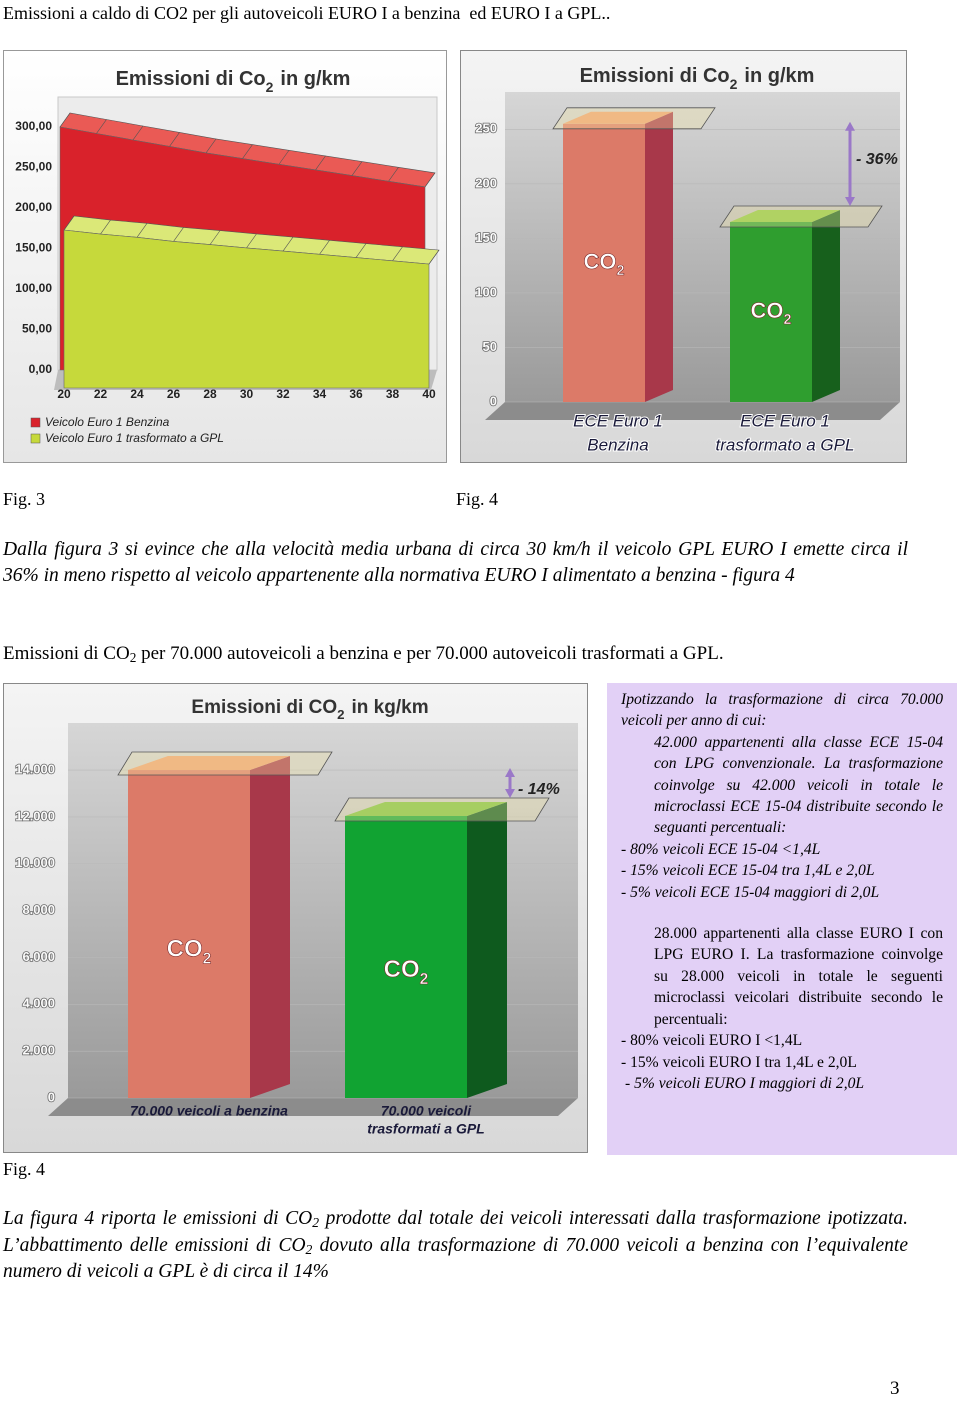 Image resolution: width=960 pixels, height=1402 pixels. Describe the element at coordinates (101, 394) in the screenshot. I see `x-tick-label: 22` at that location.